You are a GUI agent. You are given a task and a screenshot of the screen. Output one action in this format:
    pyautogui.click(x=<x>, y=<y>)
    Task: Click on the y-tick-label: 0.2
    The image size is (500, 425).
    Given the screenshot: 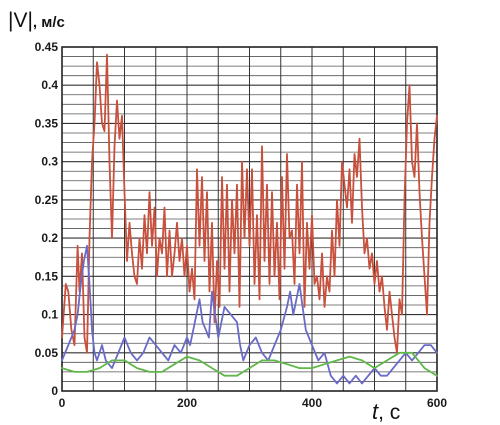 What is the action you would take?
    pyautogui.click(x=49, y=238)
    